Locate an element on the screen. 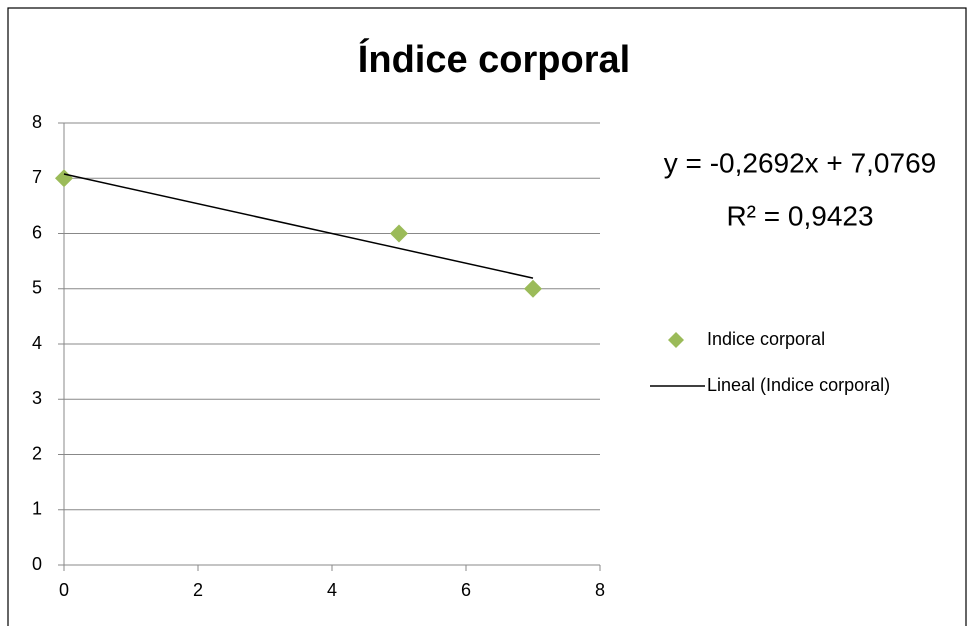 The image size is (970, 626). legend-label: Indice corporal is located at coordinates (766, 339).